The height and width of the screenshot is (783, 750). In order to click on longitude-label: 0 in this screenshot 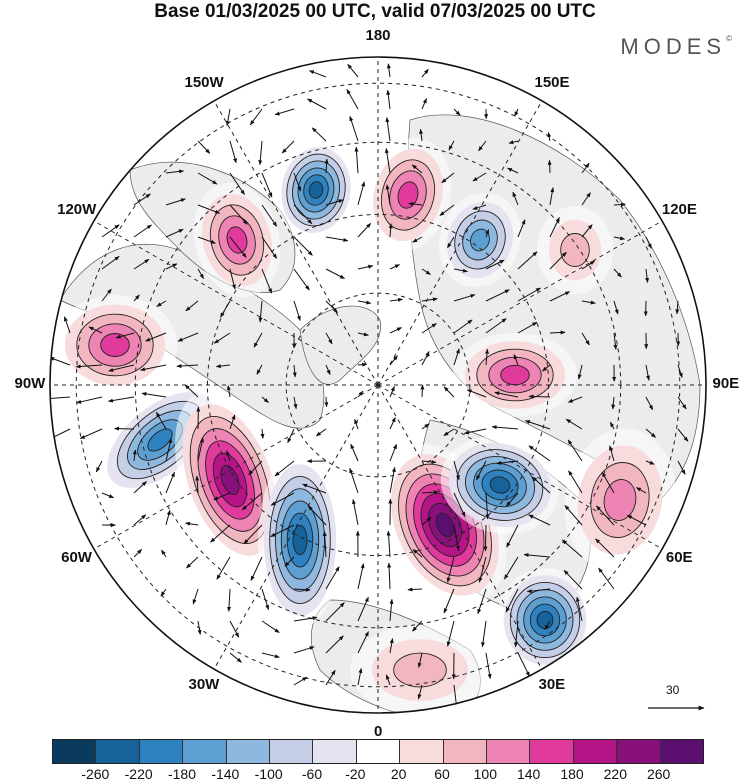, I will do `click(378, 731)`.